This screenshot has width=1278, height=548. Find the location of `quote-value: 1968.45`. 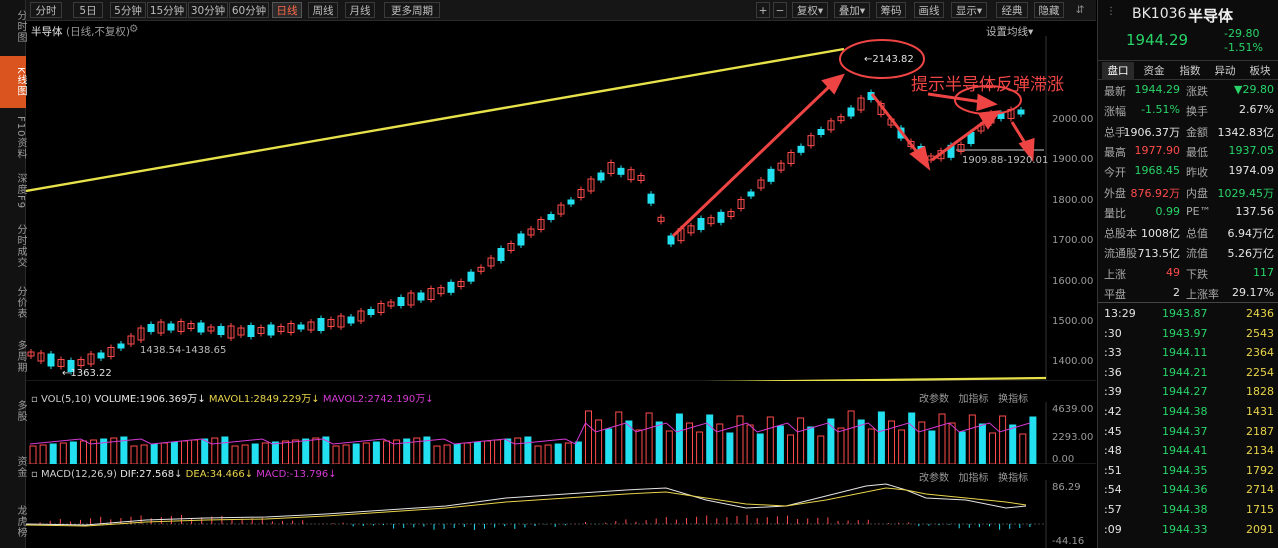

quote-value: 1968.45 is located at coordinates (1157, 171).